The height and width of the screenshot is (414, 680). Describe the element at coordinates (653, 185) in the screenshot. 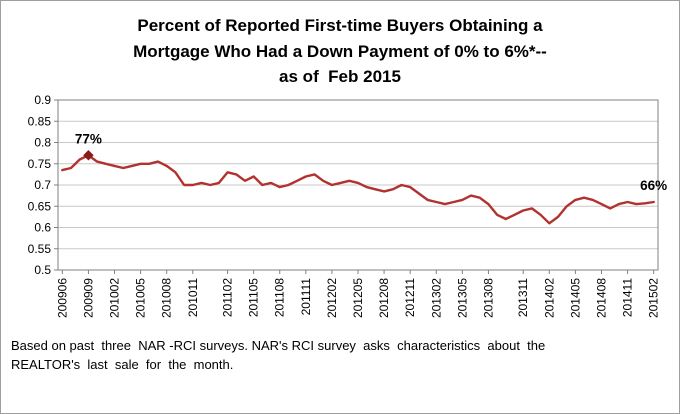

I see `svg-text: 66%` at that location.